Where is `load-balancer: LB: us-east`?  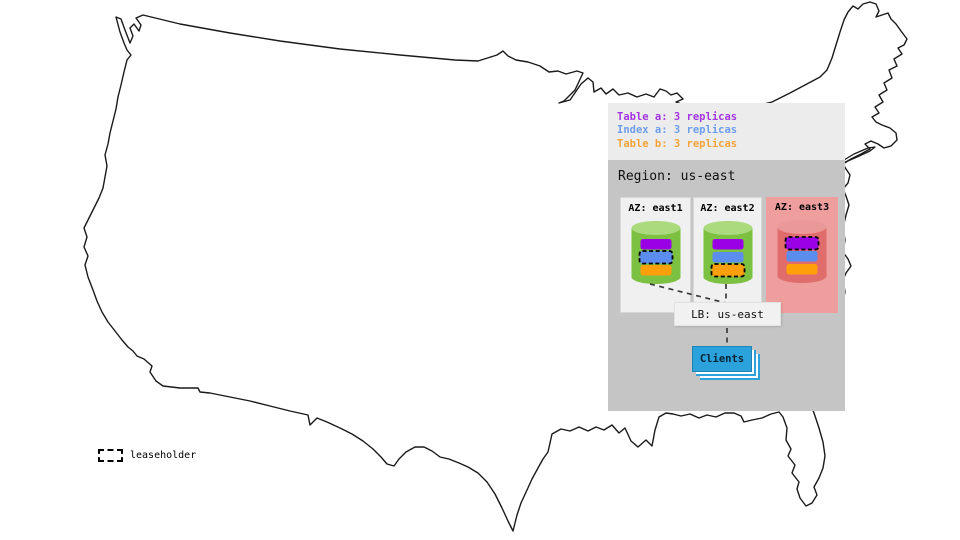 load-balancer: LB: us-east is located at coordinates (727, 314).